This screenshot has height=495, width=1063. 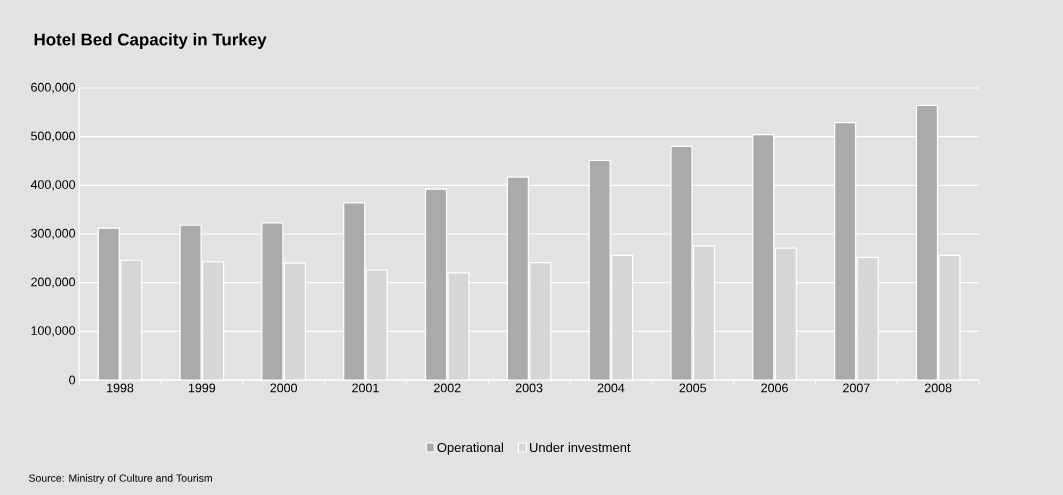 What do you see at coordinates (611, 388) in the screenshot?
I see `x-tick-label: 2004` at bounding box center [611, 388].